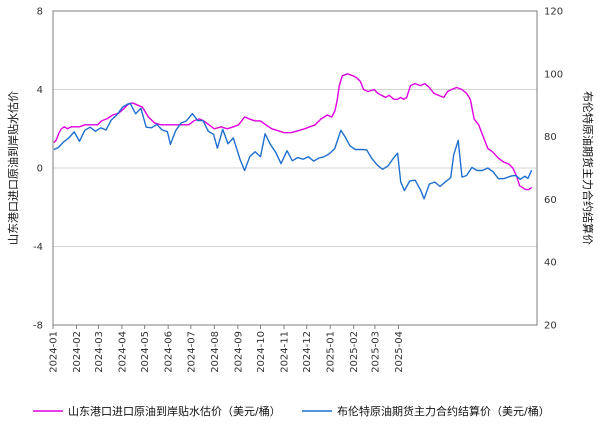 This screenshot has height=441, width=598. Describe the element at coordinates (40, 169) in the screenshot. I see `y-left-tick-label: 0` at that location.